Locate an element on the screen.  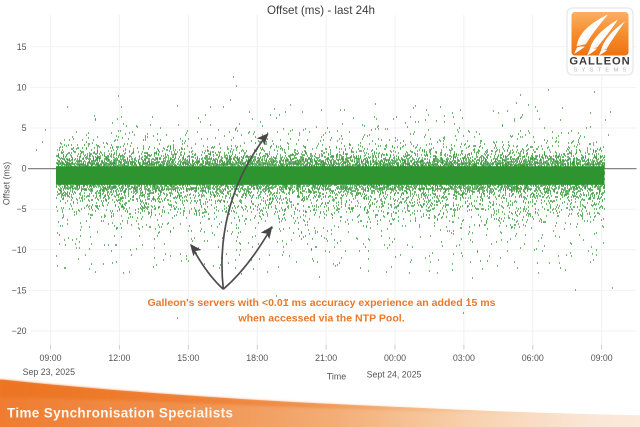
svg-text: Offset (ms) is located at coordinates (7, 183).